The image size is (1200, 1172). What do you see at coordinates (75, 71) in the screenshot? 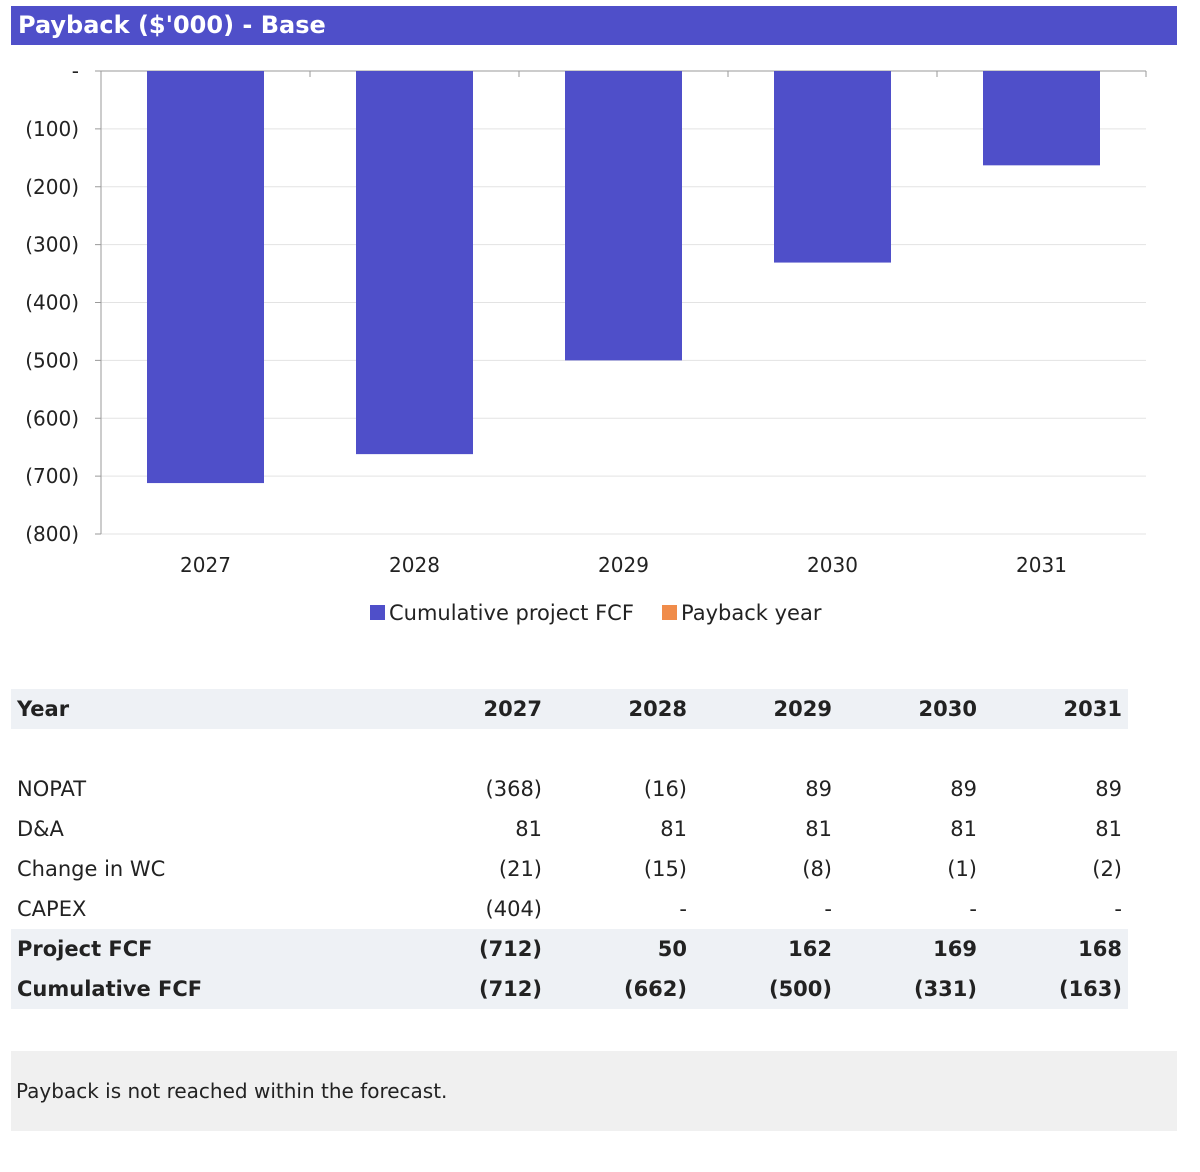
I see `y-tick-label: -` at bounding box center [75, 71].